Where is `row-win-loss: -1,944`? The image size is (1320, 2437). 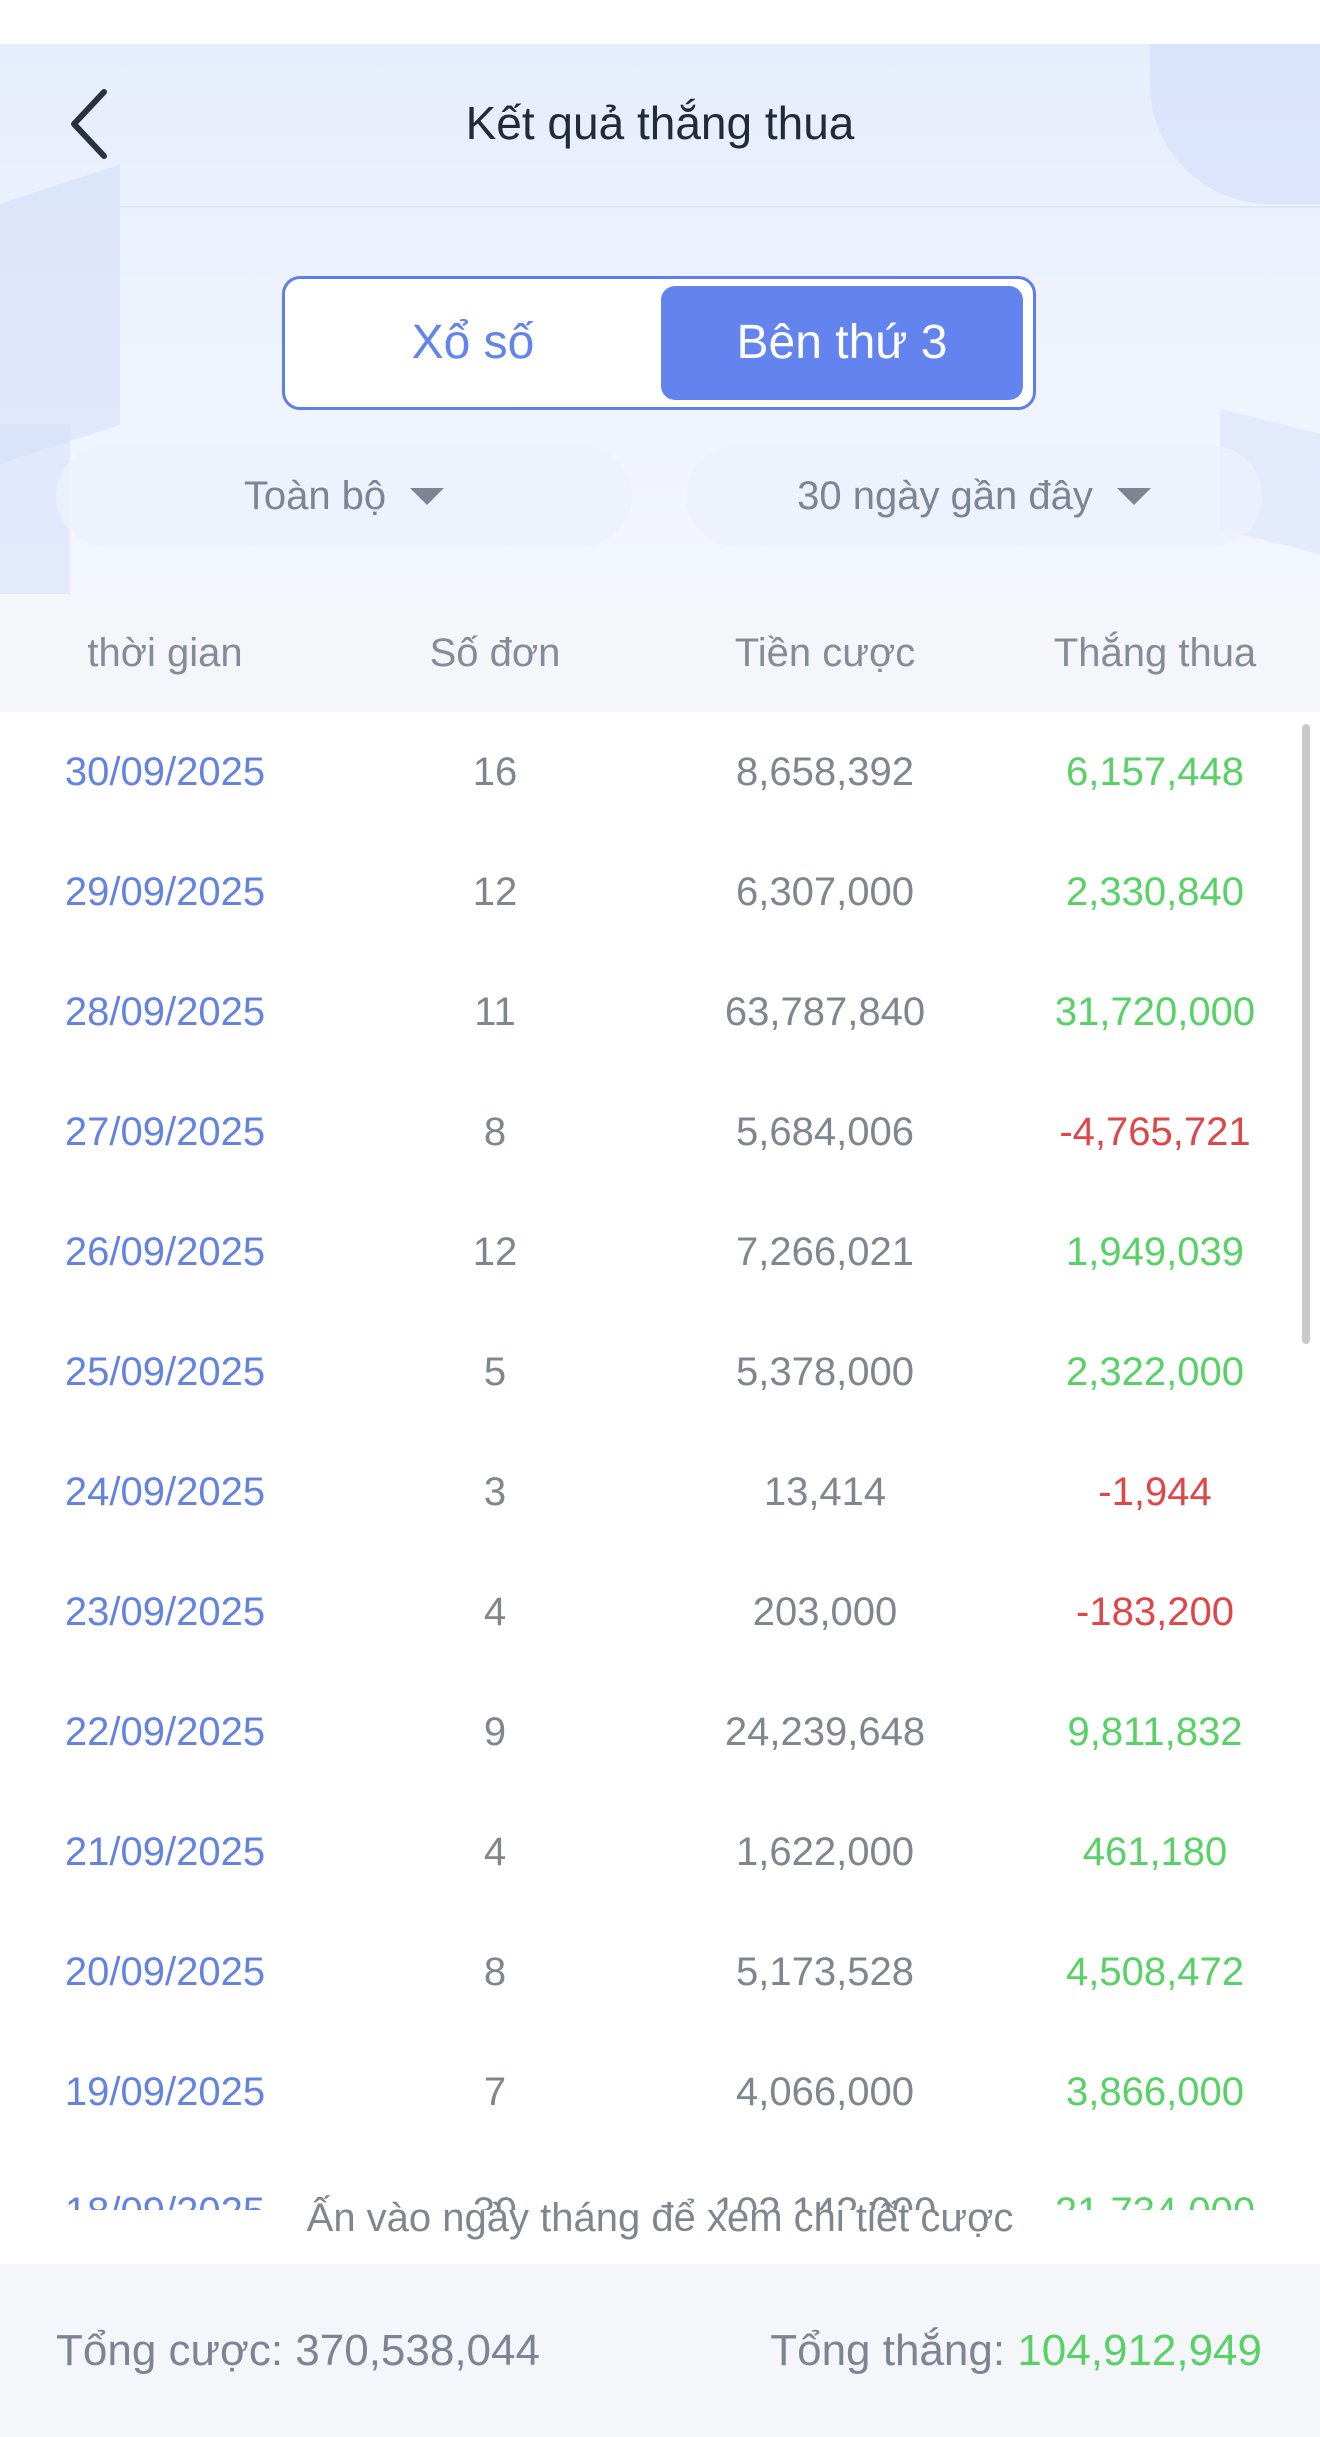
row-win-loss: -1,944 is located at coordinates (1155, 1492).